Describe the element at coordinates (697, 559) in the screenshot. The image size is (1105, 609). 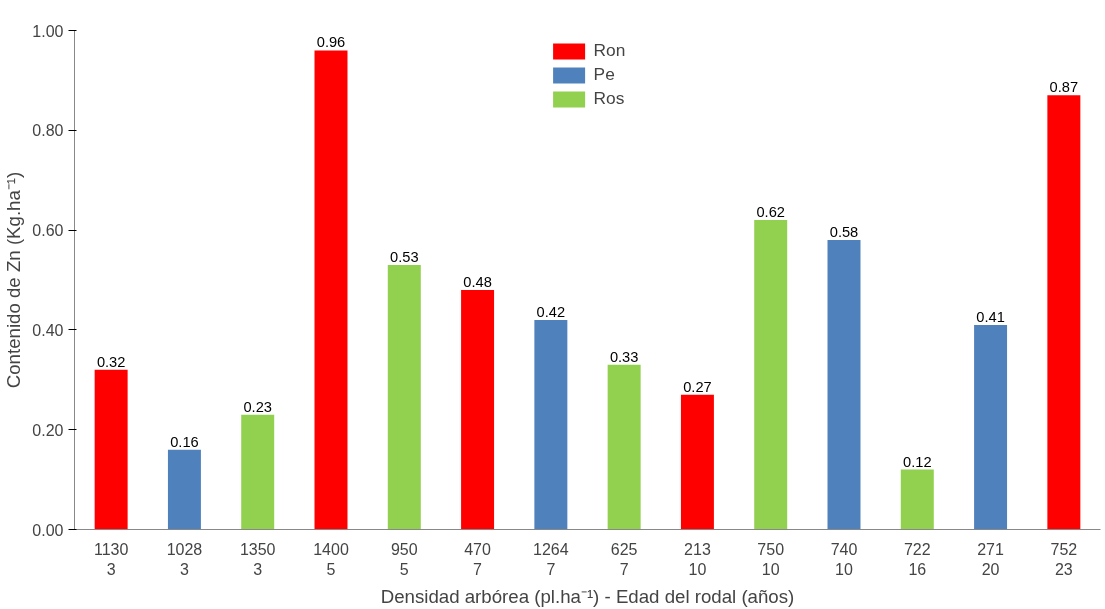
I see `x-tick-label: 213 10` at that location.